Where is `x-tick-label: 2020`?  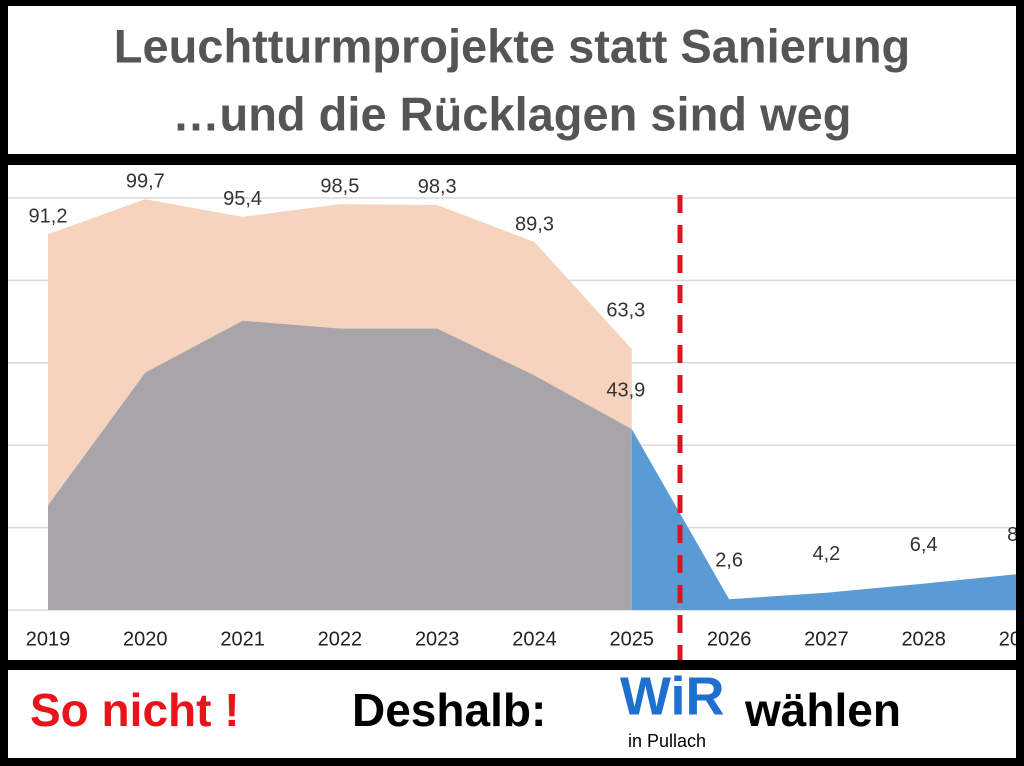 x-tick-label: 2020 is located at coordinates (145, 639).